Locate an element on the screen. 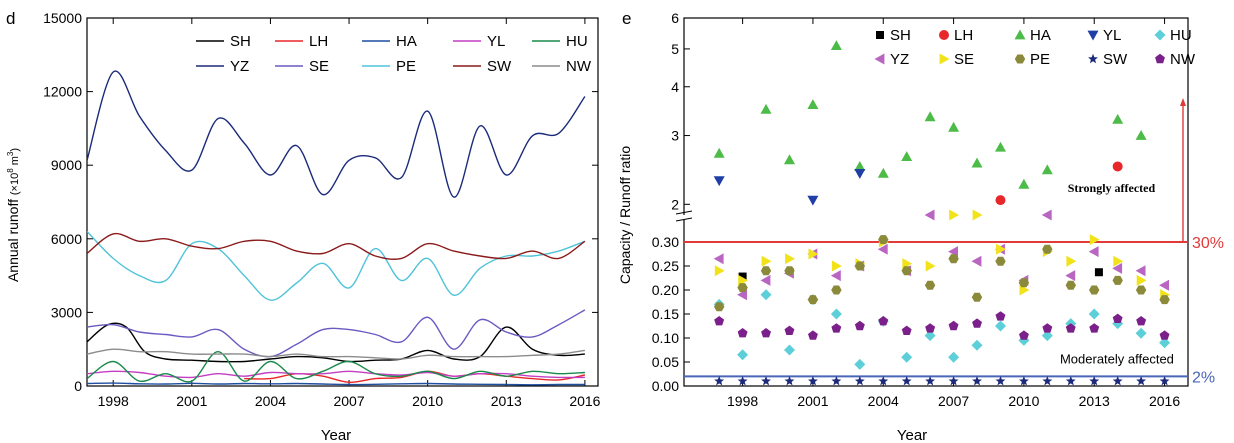 The height and width of the screenshot is (443, 1234). y-tick-label-e: 0.20 is located at coordinates (665, 290).